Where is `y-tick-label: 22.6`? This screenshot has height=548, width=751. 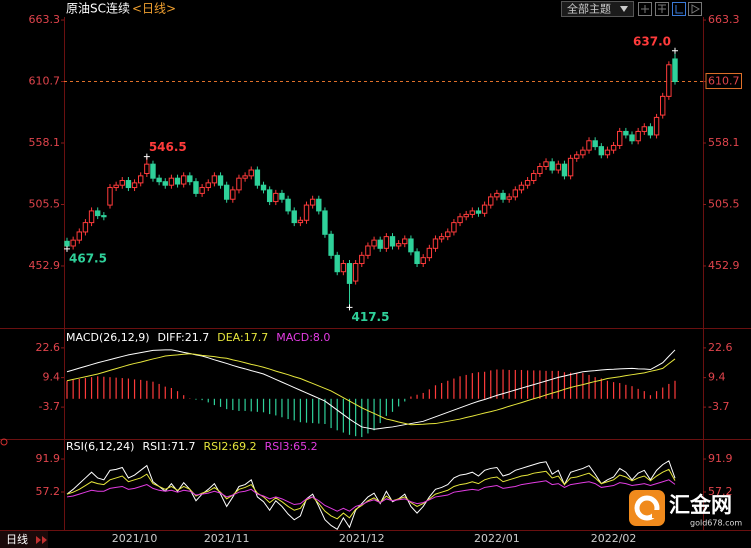
y-tick-label: 22.6 is located at coordinates (48, 347).